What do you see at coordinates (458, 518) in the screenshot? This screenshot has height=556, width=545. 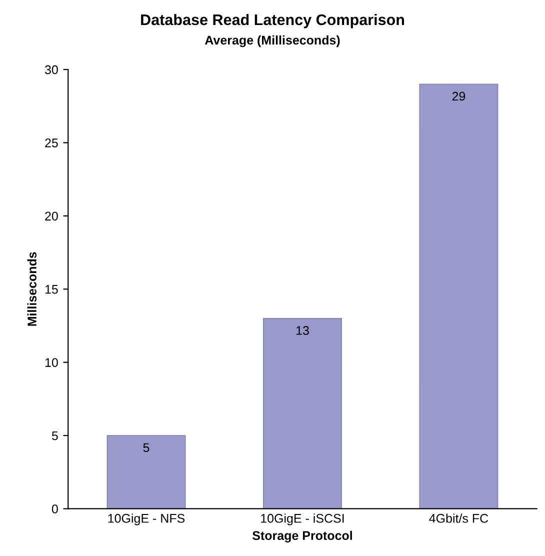 I see `x-tick-label: 4Gbit/s FC` at bounding box center [458, 518].